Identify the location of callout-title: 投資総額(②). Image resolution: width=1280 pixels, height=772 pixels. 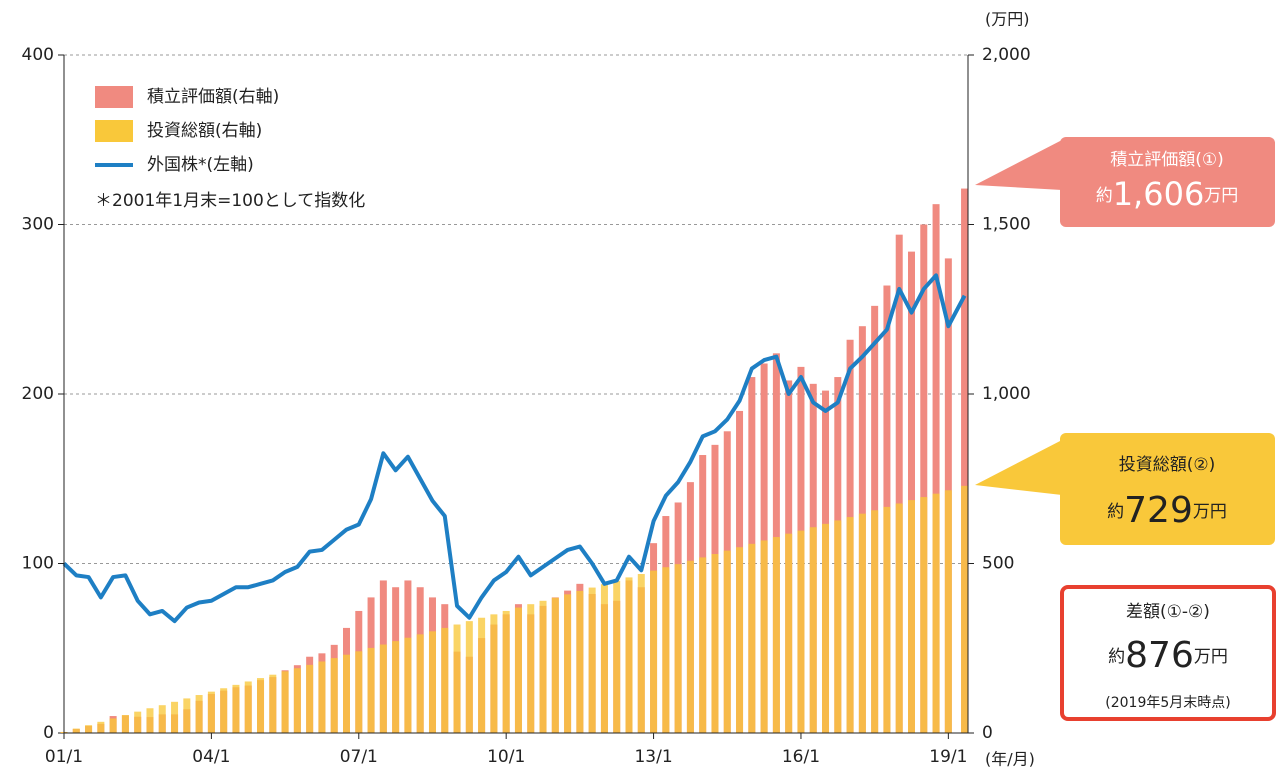
(1167, 465).